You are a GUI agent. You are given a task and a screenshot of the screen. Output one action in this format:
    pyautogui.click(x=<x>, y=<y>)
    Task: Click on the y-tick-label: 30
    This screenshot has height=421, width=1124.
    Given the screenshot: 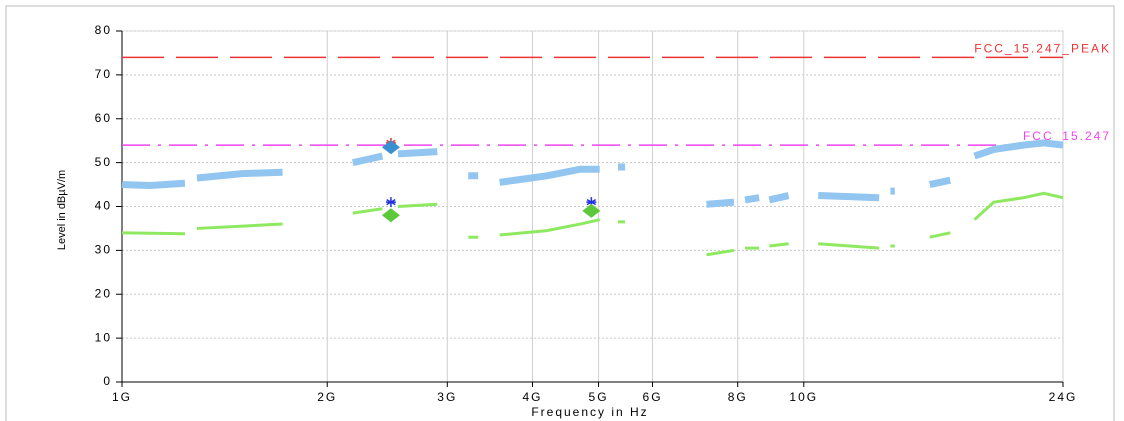 What is the action you would take?
    pyautogui.click(x=103, y=250)
    